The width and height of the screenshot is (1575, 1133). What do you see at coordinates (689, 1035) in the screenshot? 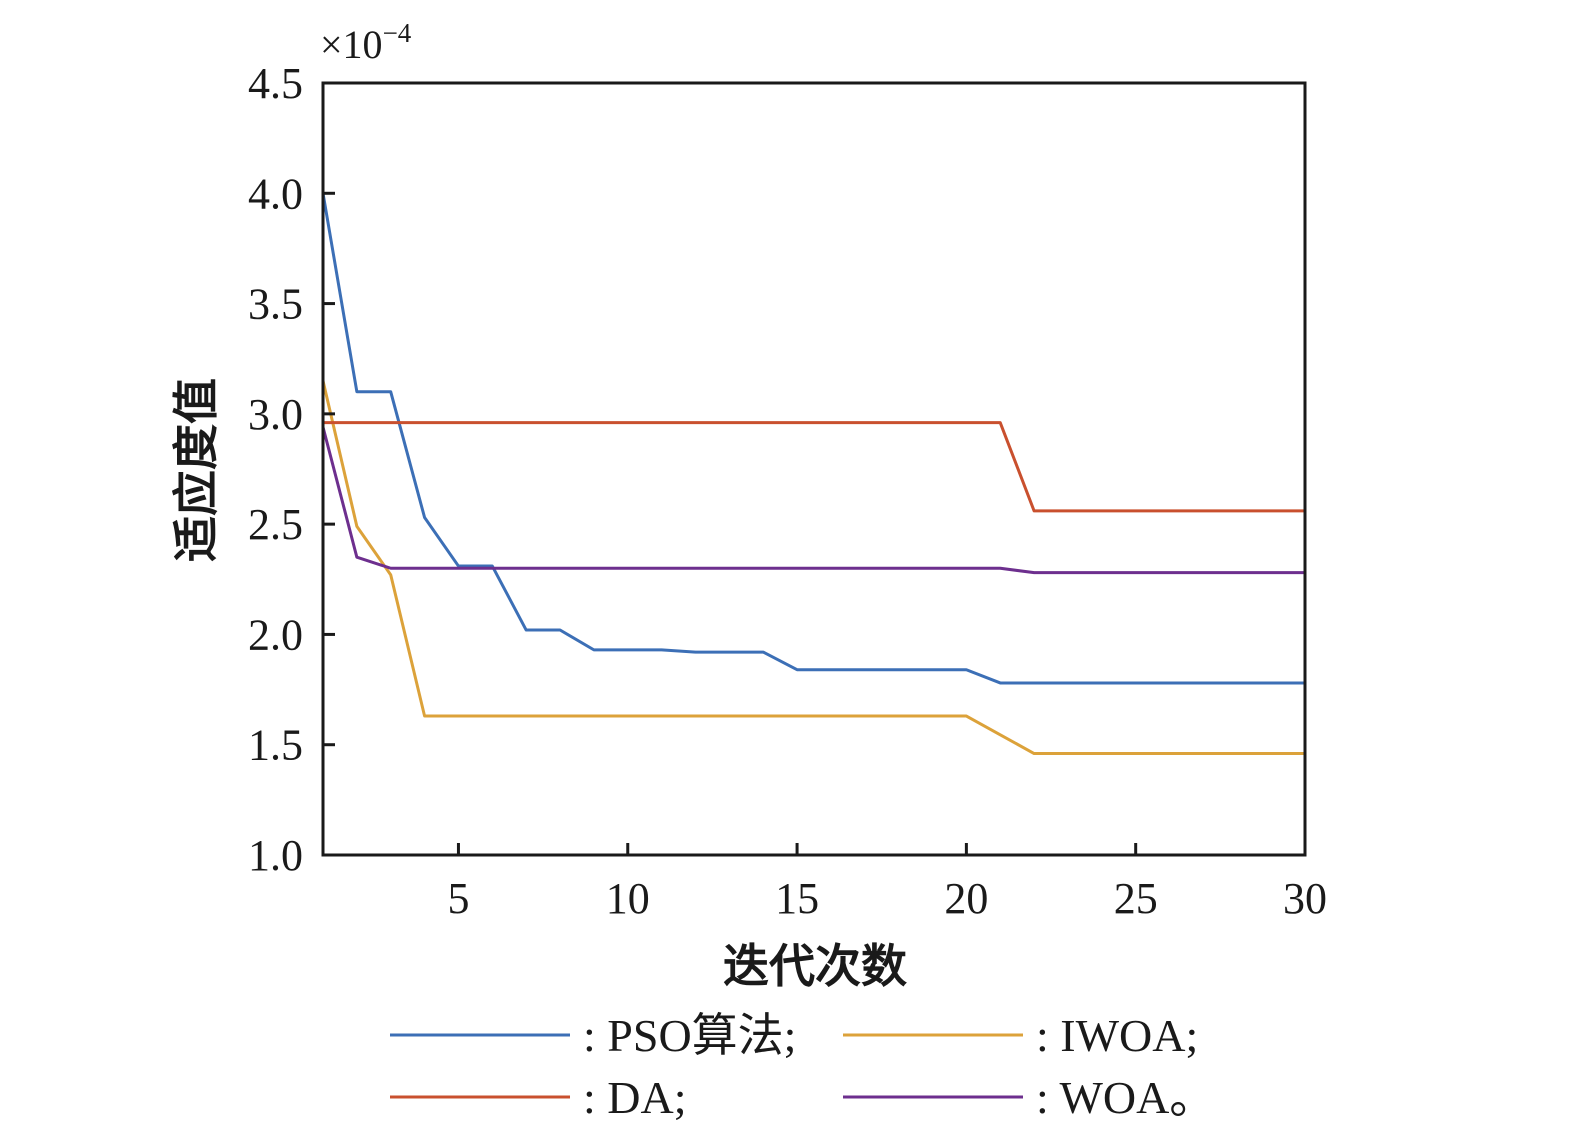
I see `legend-label-0: : PSO算法;` at bounding box center [689, 1035].